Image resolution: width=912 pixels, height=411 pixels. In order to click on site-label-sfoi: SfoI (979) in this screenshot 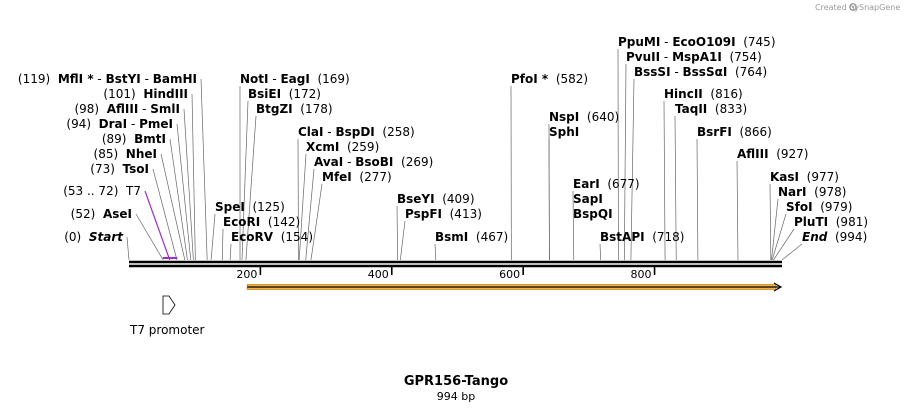, I will do `click(819, 207)`.